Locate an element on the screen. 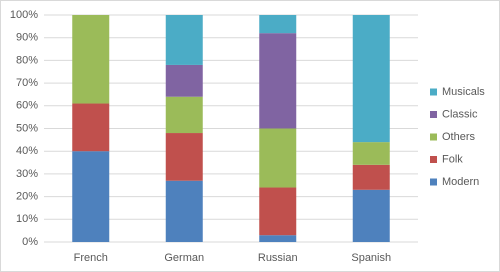 Image resolution: width=500 pixels, height=272 pixels. y-tick-label: 10% is located at coordinates (27, 219).